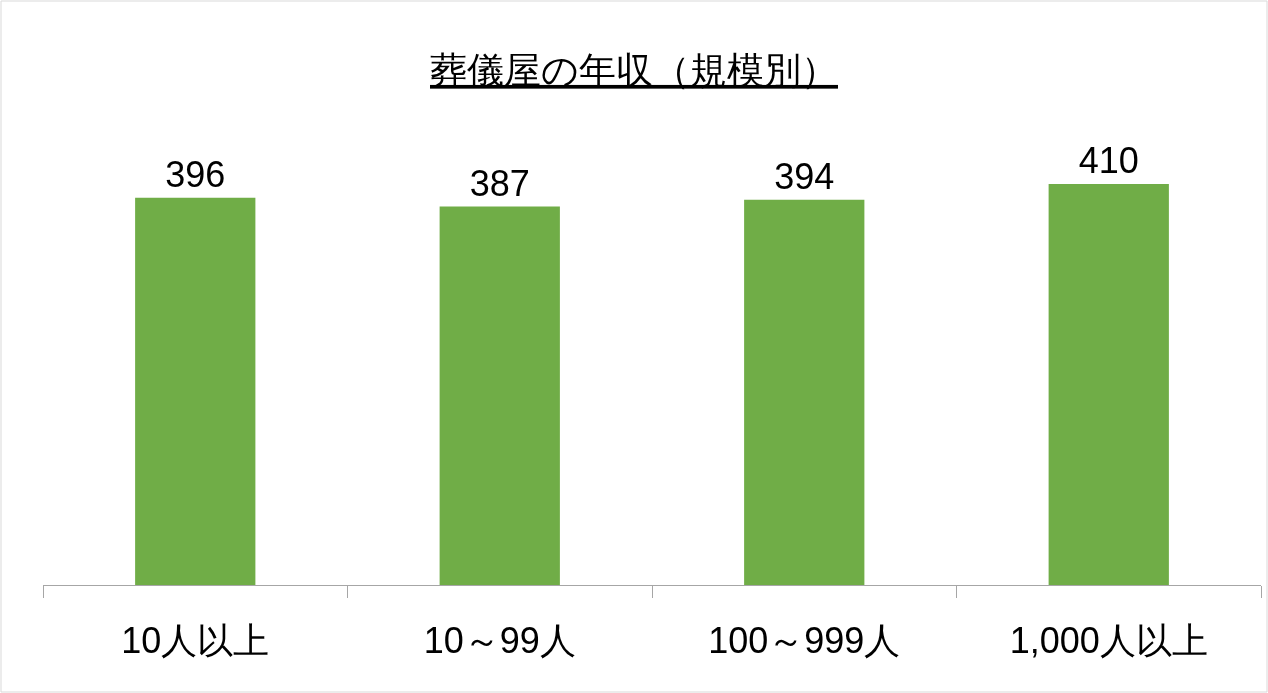  Describe the element at coordinates (804, 641) in the screenshot. I see `x-tick-label: 100～999人` at that location.